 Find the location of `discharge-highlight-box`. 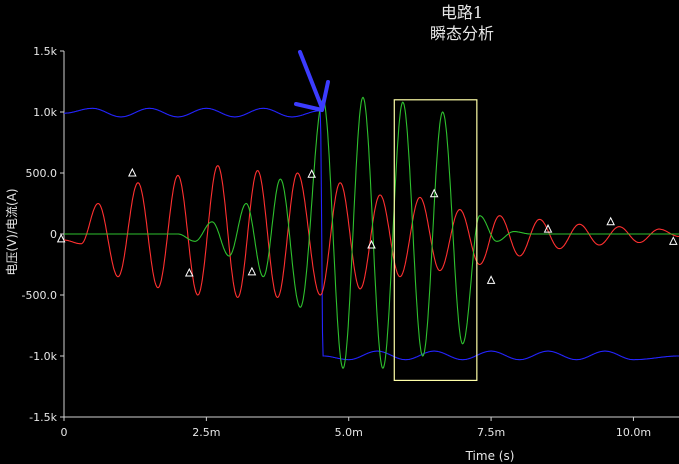

discharge-highlight-box is located at coordinates (435, 240).